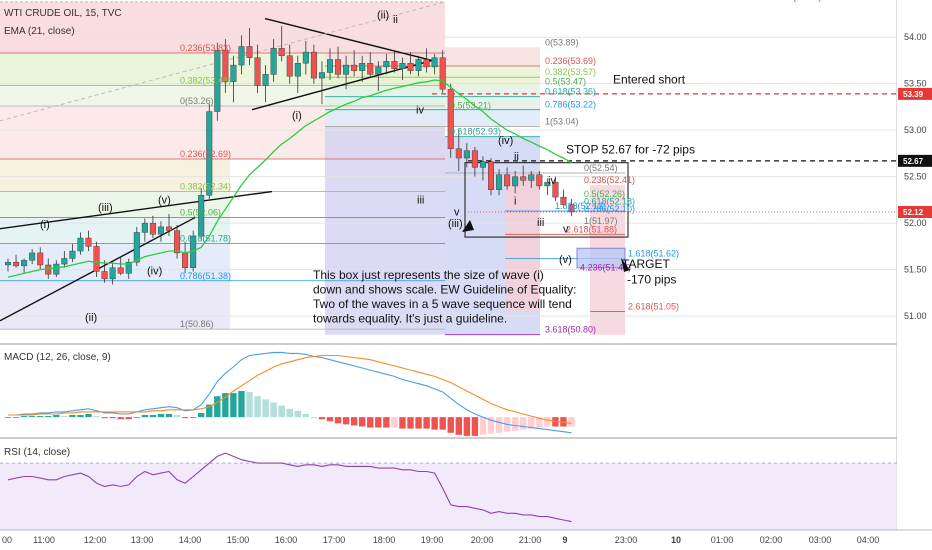 This screenshot has height=550, width=932. I want to click on fib-label-20: 0.786(52.10), so click(609, 209).